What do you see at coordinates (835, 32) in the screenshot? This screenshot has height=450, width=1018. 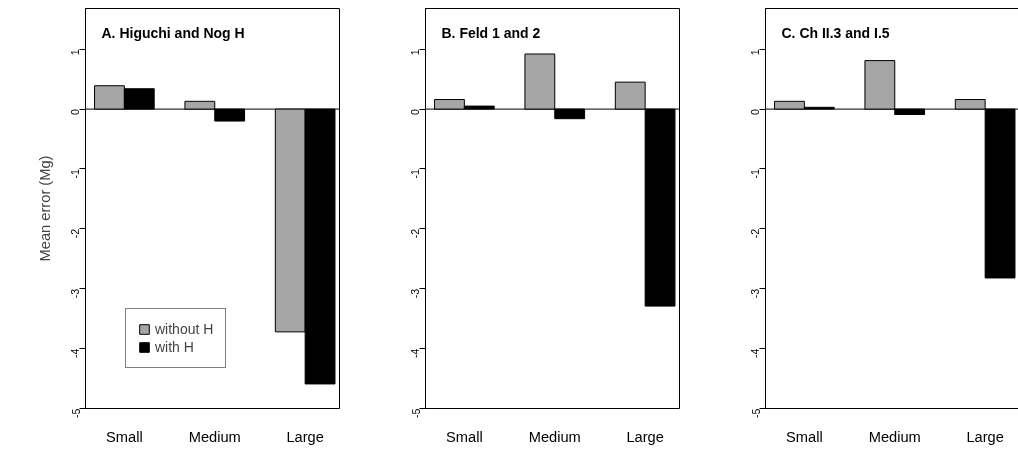 I see `text: C. Ch II.3 and I.5` at bounding box center [835, 32].